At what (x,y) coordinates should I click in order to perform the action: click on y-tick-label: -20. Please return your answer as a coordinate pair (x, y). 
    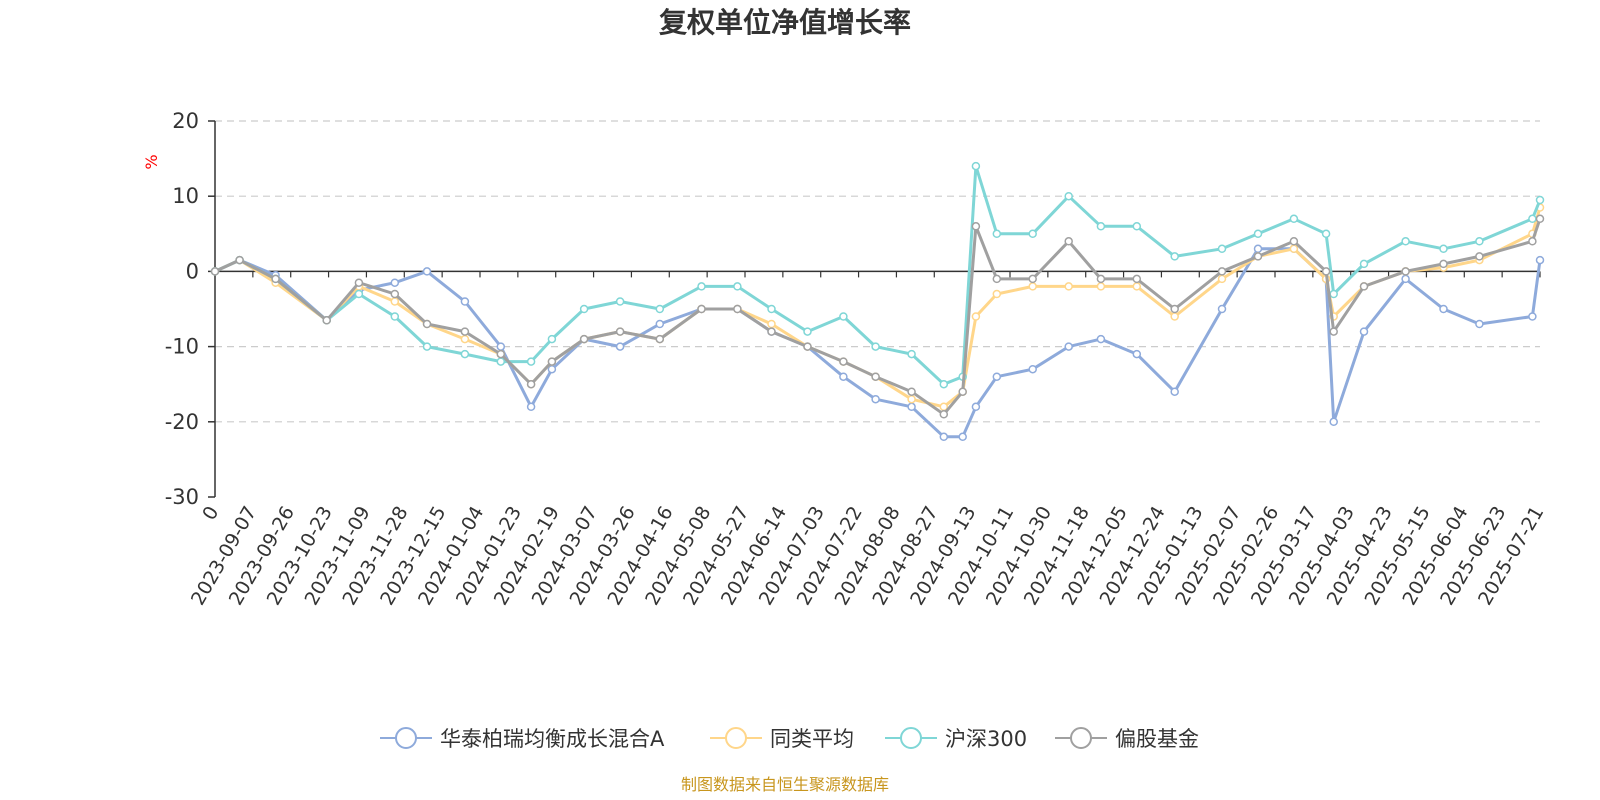
    Looking at the image, I should click on (182, 422).